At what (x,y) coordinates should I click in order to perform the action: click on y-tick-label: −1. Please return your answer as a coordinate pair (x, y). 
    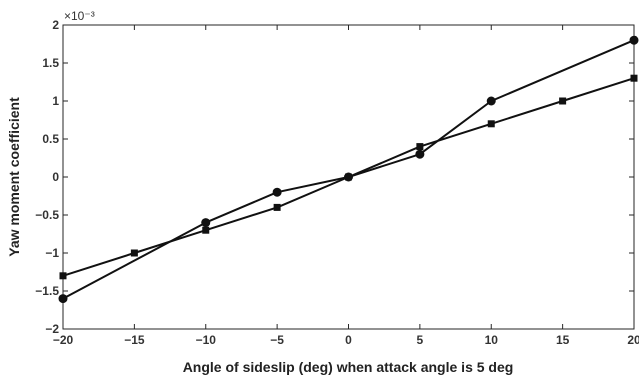
    Looking at the image, I should click on (52, 253).